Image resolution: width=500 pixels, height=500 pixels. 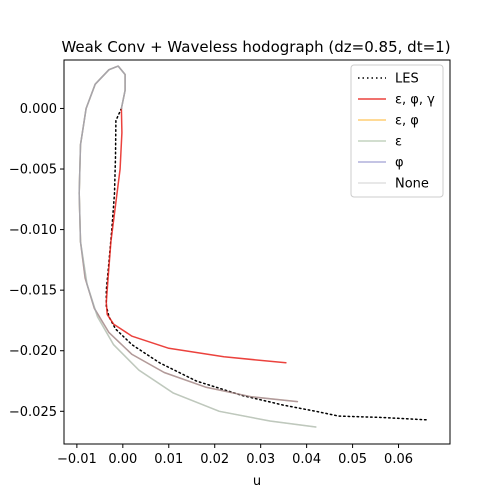 What do you see at coordinates (398, 142) in the screenshot?
I see `legend-label: ε` at bounding box center [398, 142].